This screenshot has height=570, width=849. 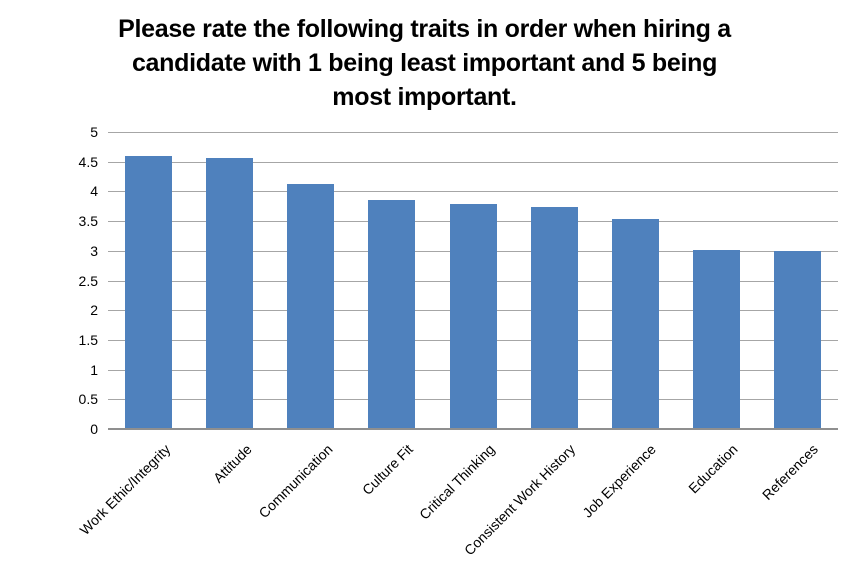 What do you see at coordinates (148, 292) in the screenshot?
I see `bar-work-ethic-integrity` at bounding box center [148, 292].